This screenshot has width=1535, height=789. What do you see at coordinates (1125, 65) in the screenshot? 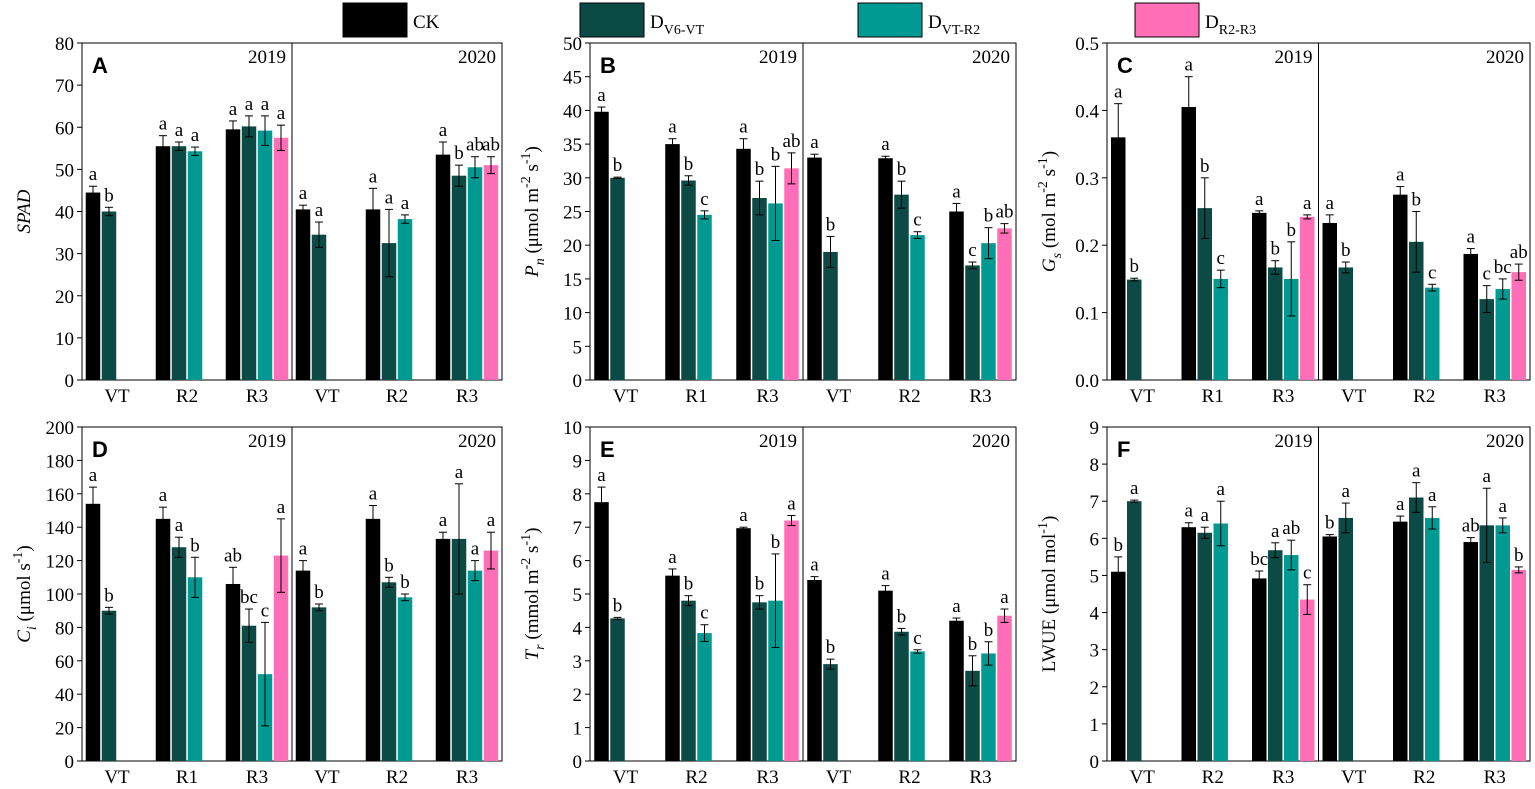
I see `panel-letter: C` at bounding box center [1125, 65].